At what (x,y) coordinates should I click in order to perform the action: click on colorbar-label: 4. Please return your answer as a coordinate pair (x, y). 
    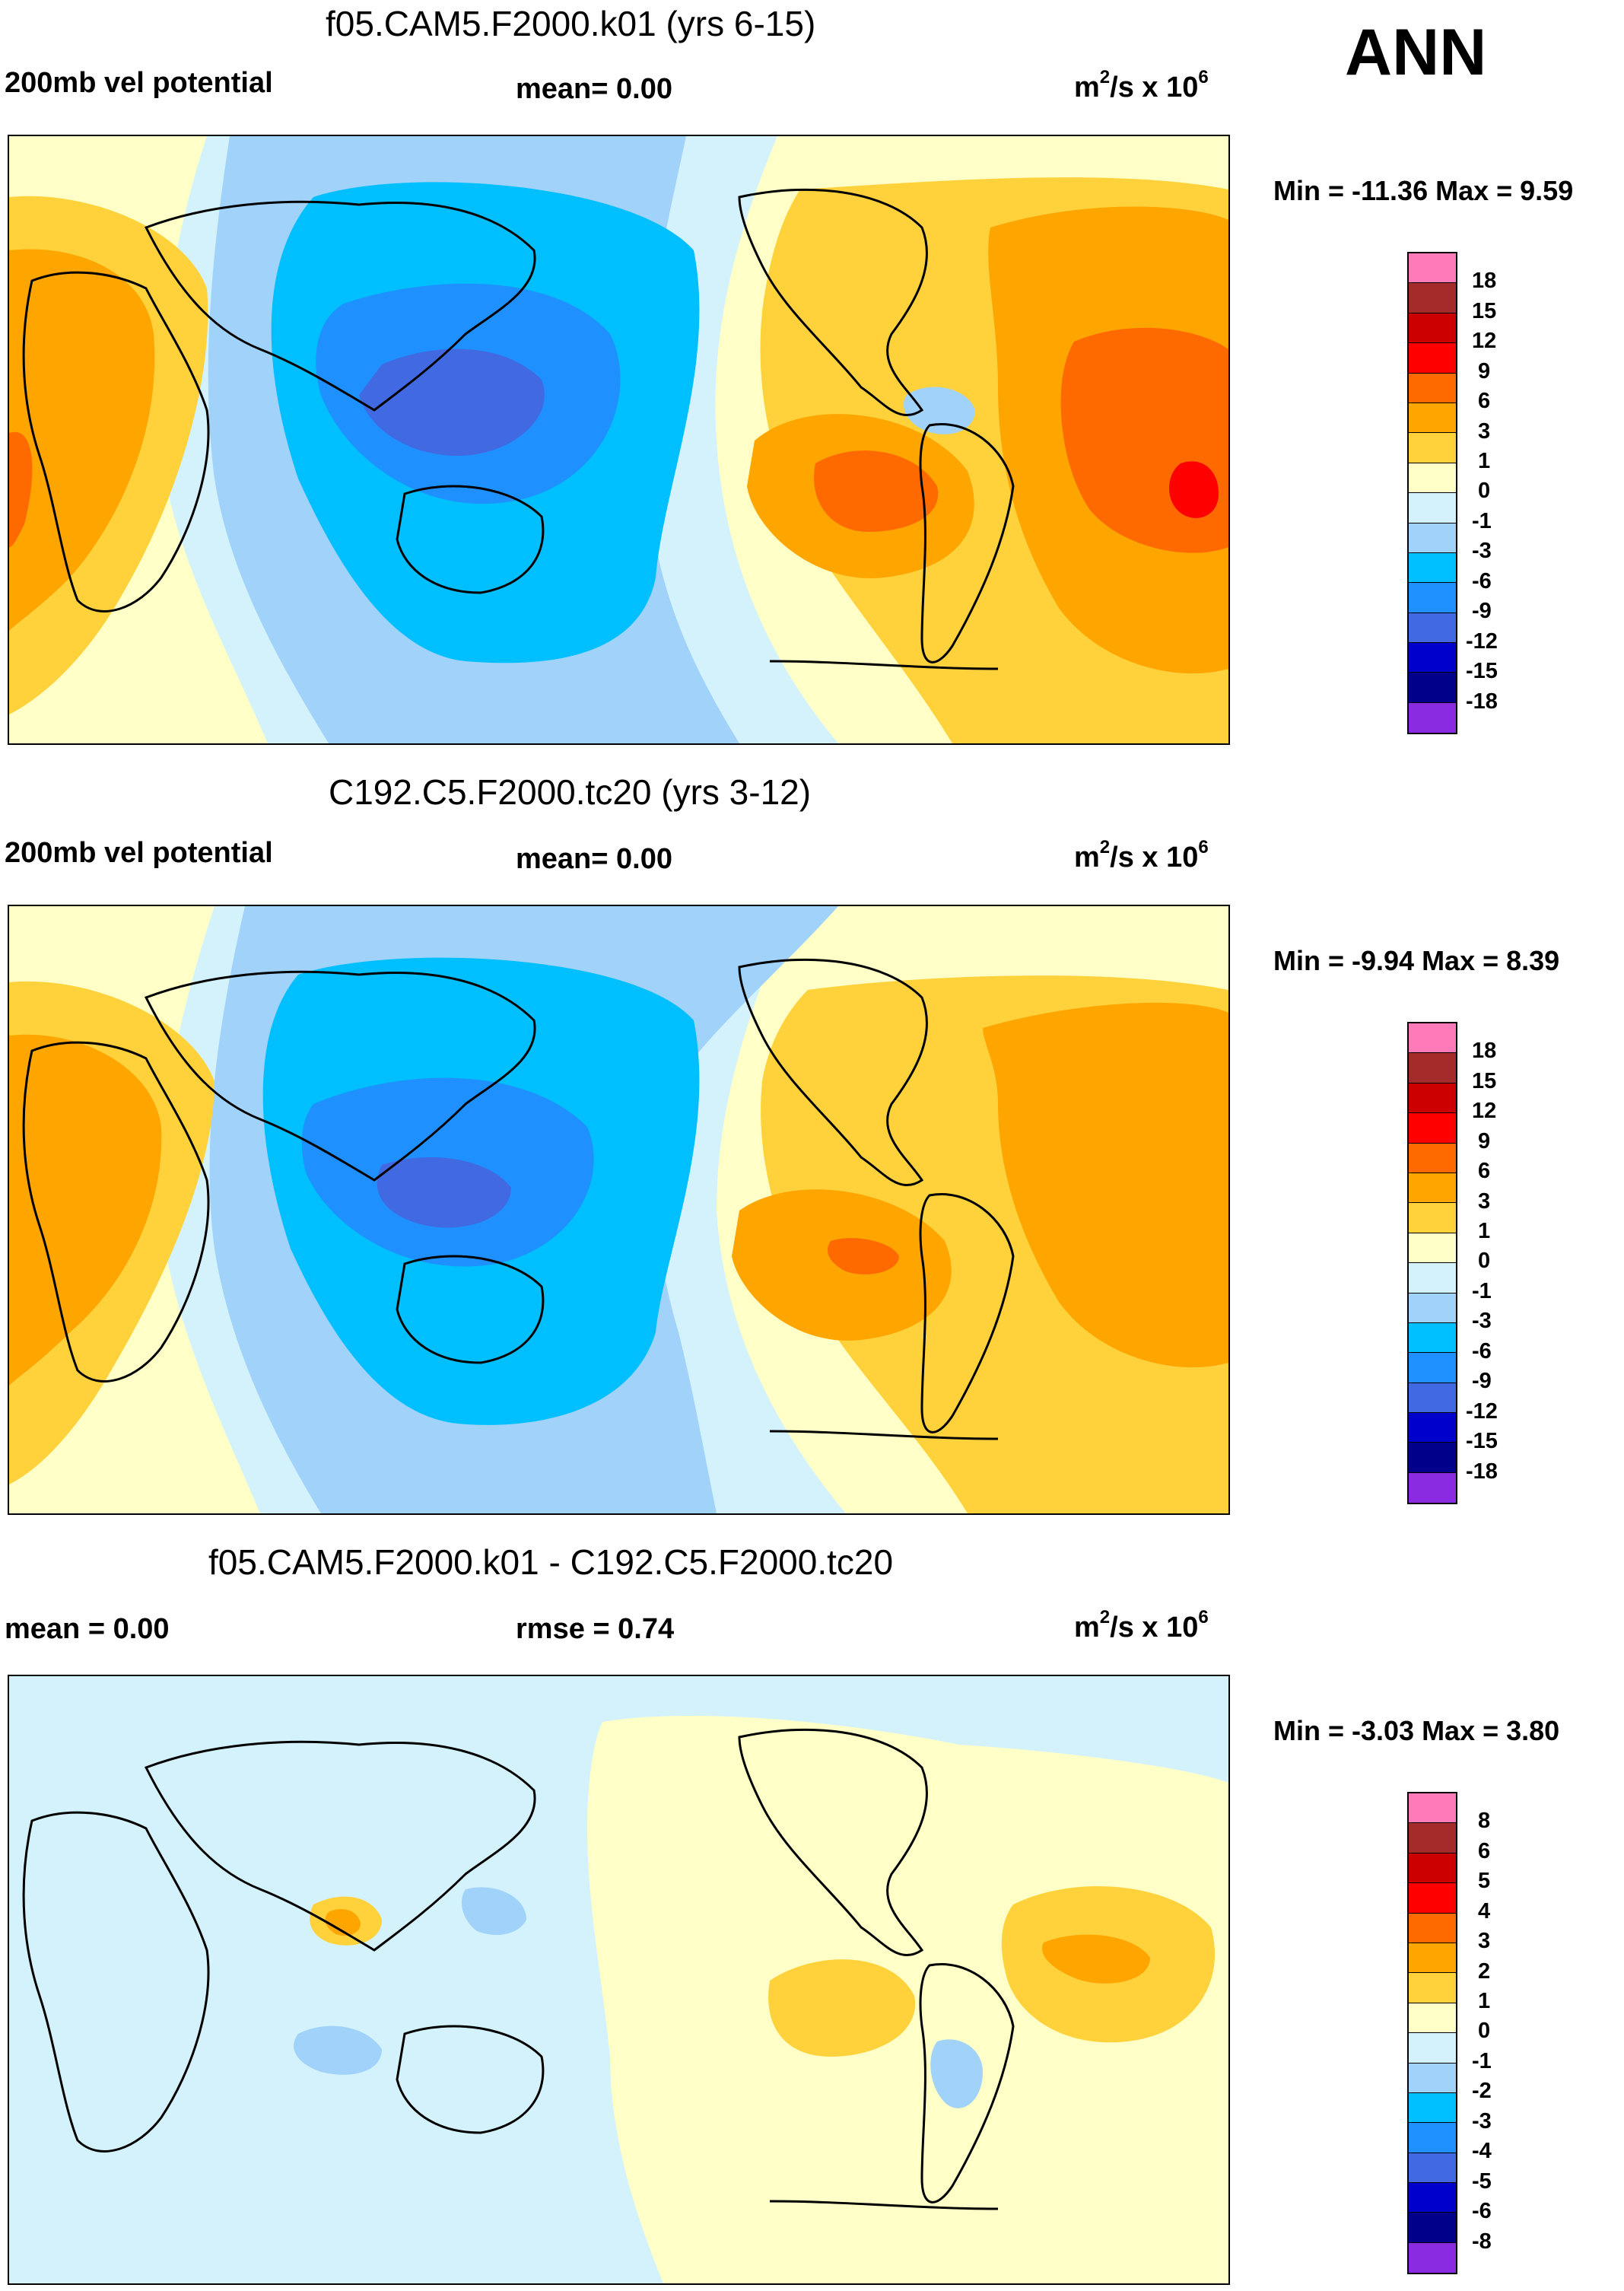
    Looking at the image, I should click on (1484, 1911).